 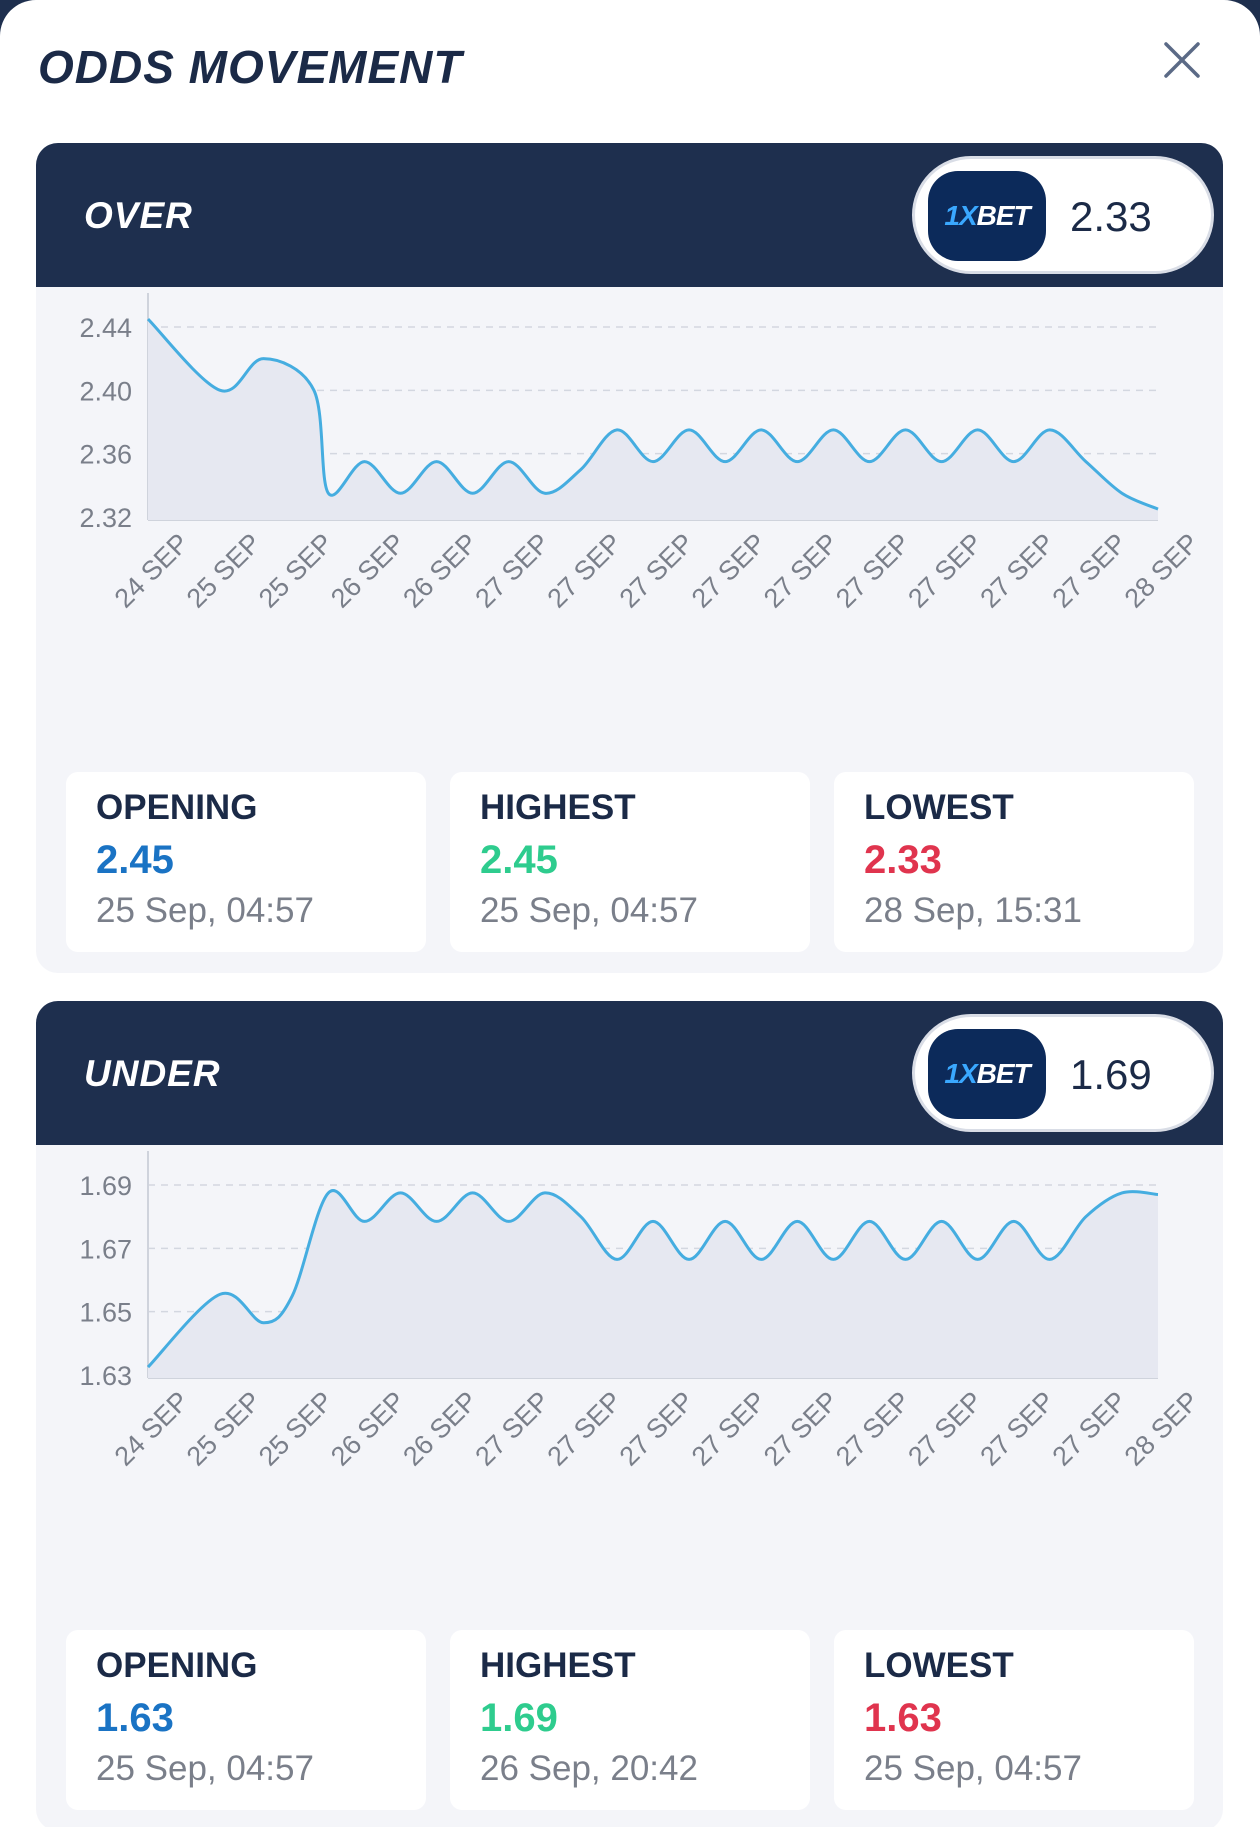 What do you see at coordinates (105, 1313) in the screenshot?
I see `y-tick-label: 1.65` at bounding box center [105, 1313].